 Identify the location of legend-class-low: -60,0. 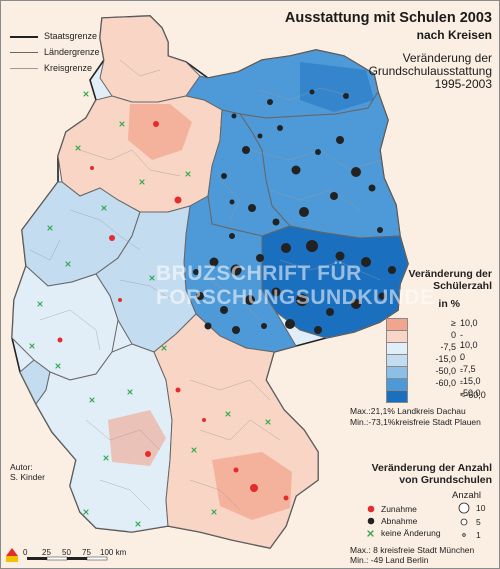
(445, 383).